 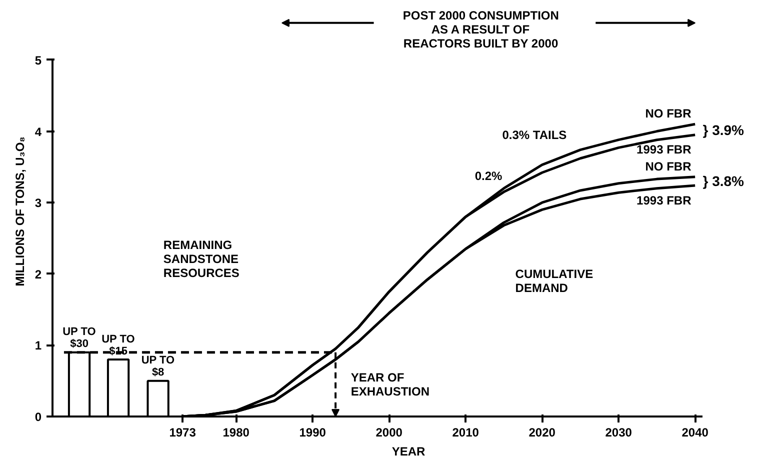 I want to click on y-tick-label: 1, so click(x=38, y=345).